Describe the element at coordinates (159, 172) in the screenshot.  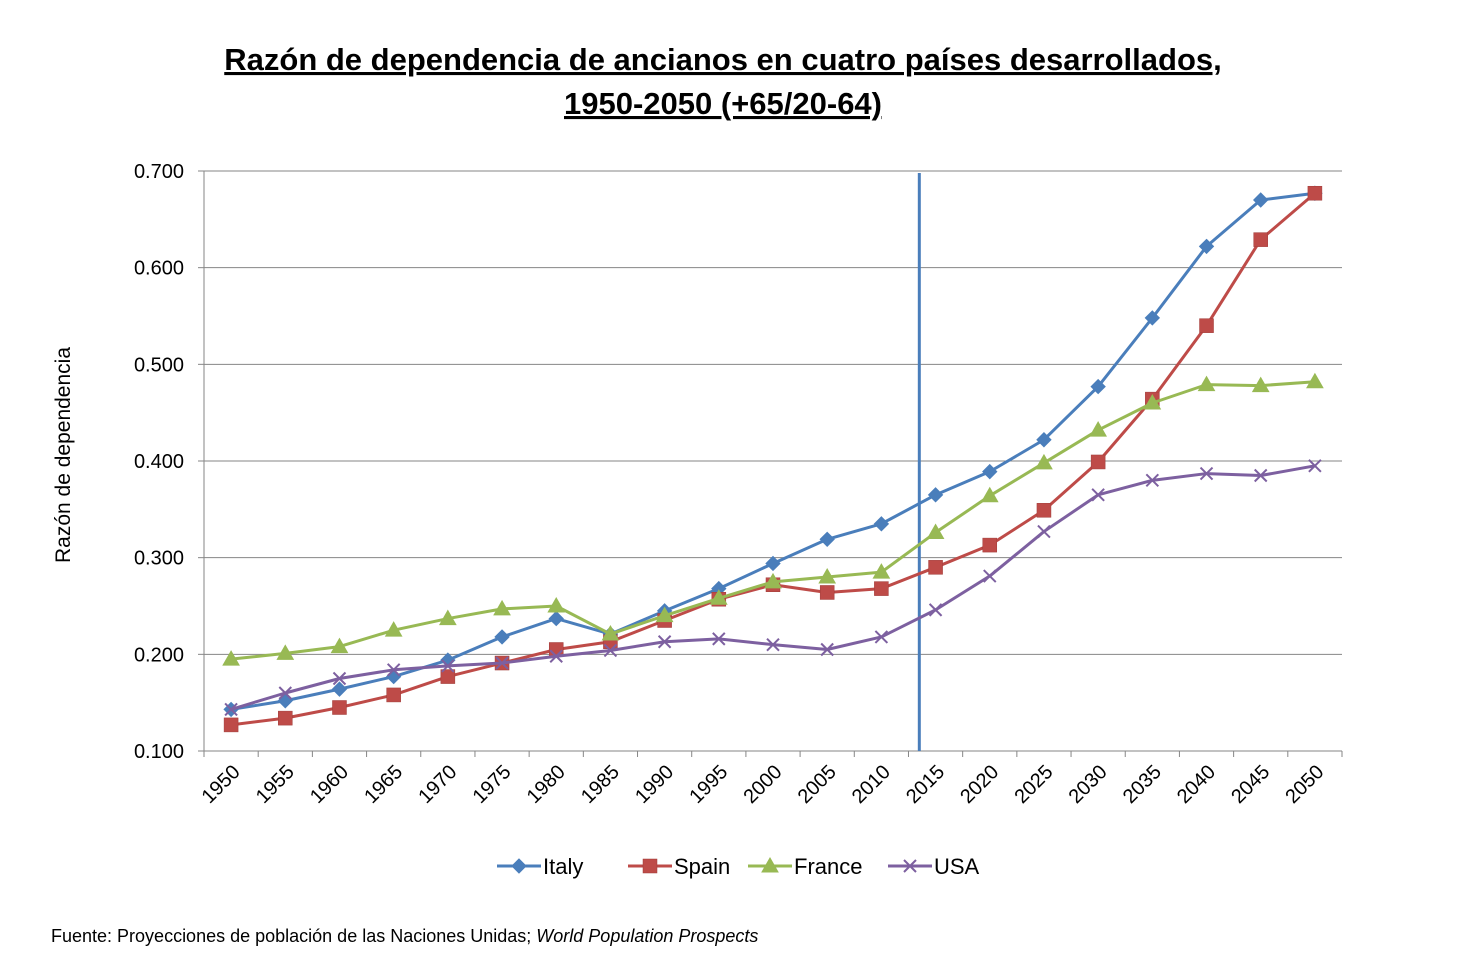
I see `y-tick-label: 0.700` at that location.